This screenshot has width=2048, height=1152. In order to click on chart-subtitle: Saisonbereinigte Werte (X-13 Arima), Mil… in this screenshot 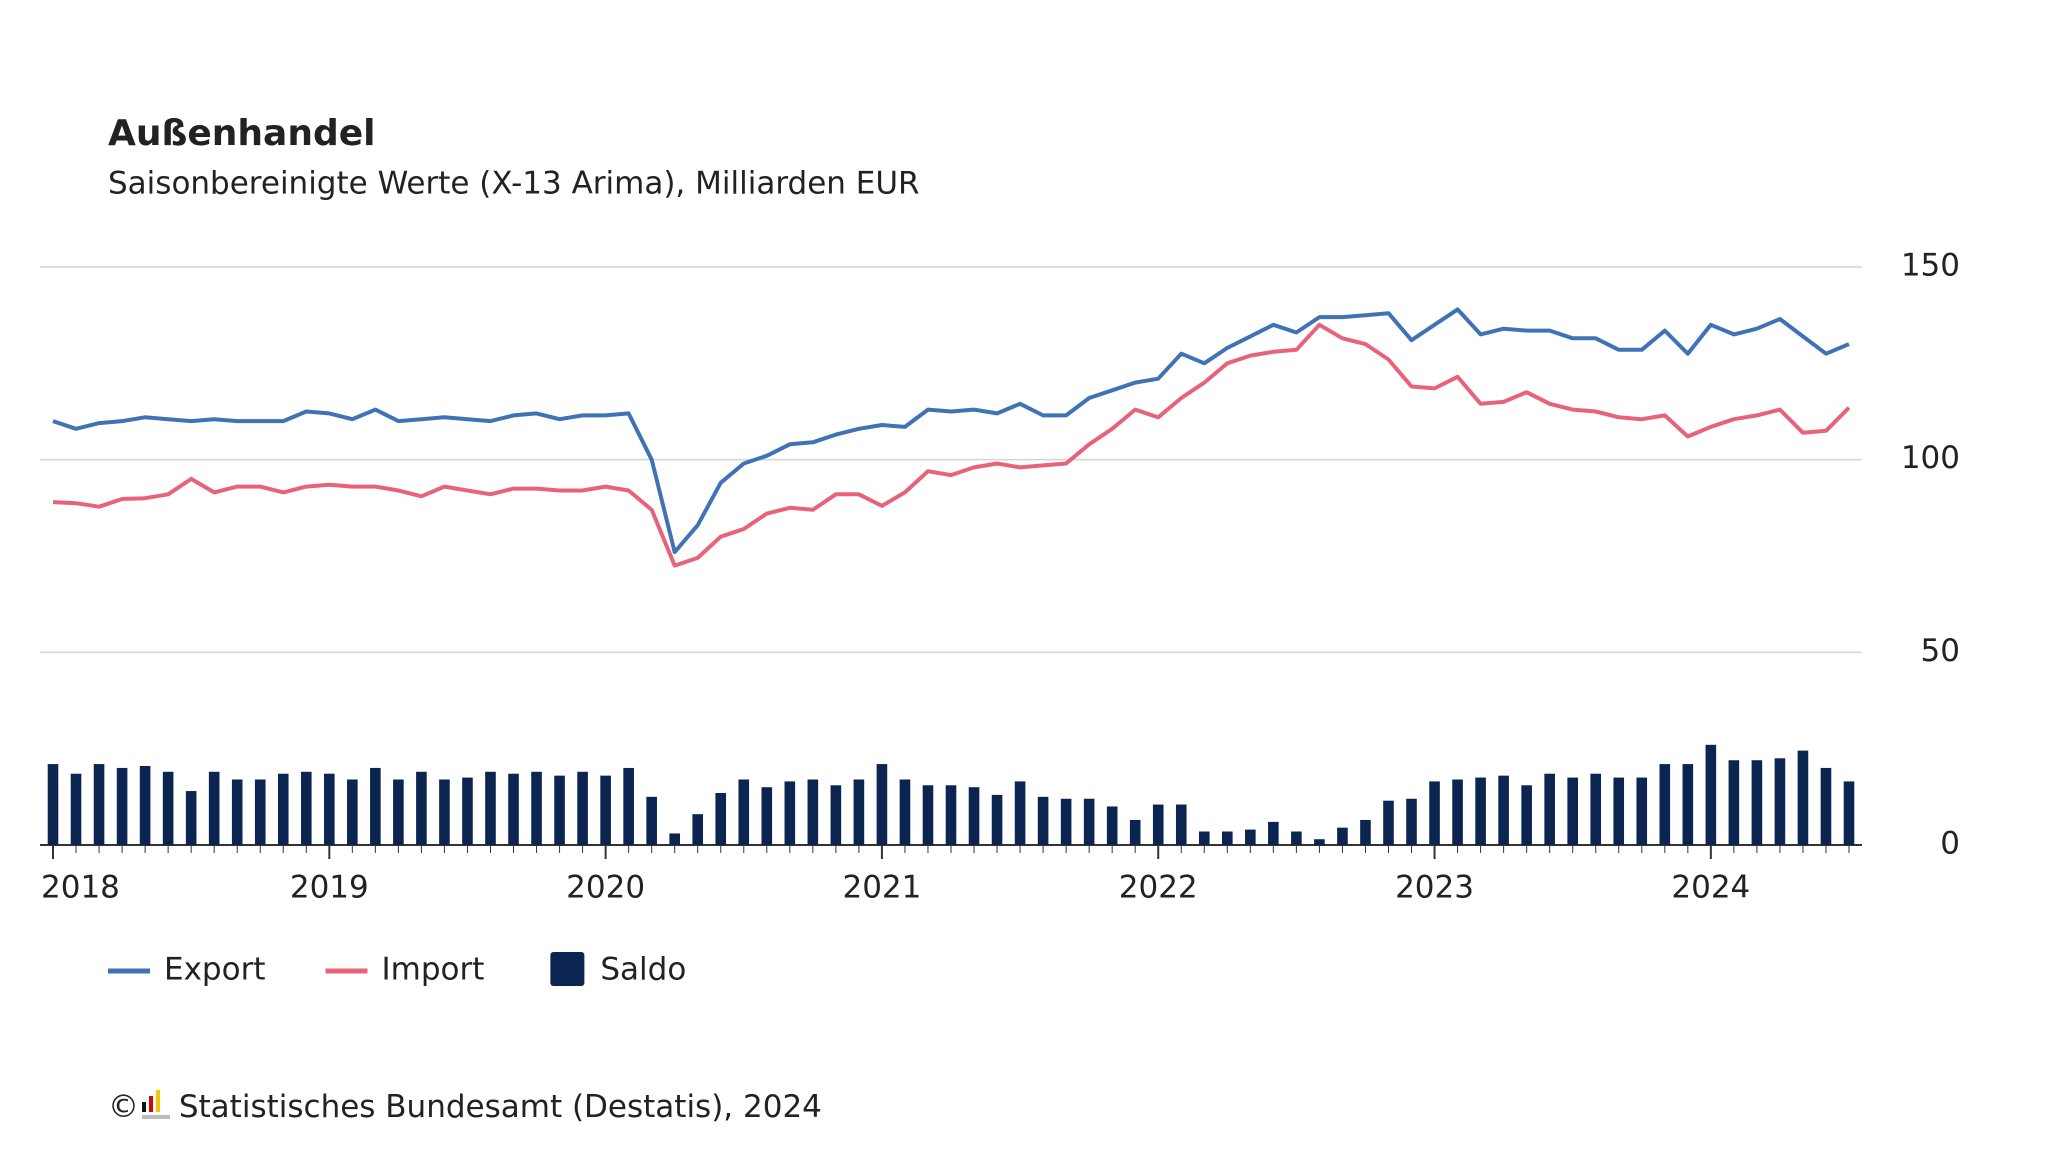, I will do `click(514, 184)`.